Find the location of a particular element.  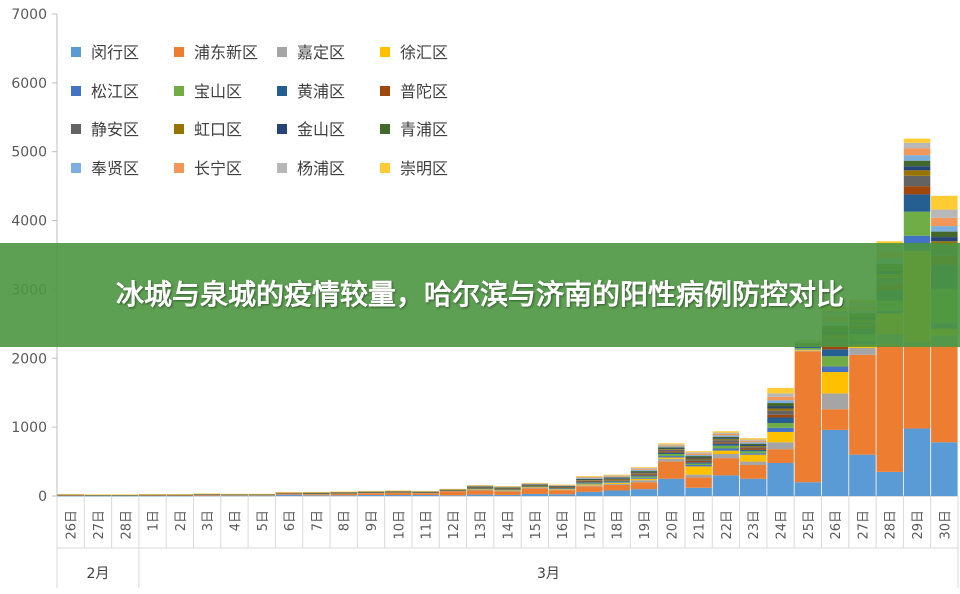

x-tick-label: 16日 is located at coordinates (563, 525).